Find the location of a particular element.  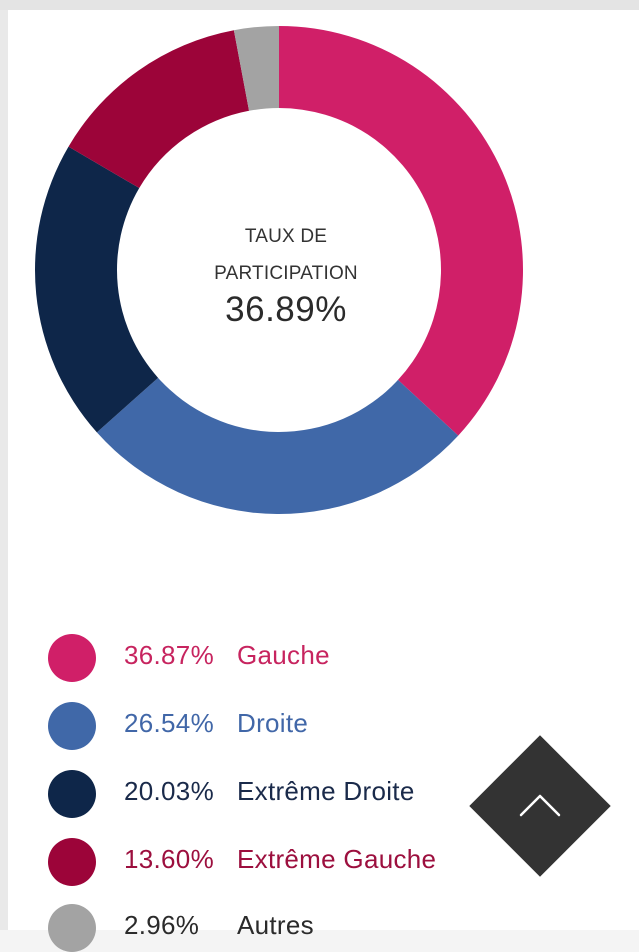

legend-item-gauche: 36.87% Gauche is located at coordinates (268, 656).